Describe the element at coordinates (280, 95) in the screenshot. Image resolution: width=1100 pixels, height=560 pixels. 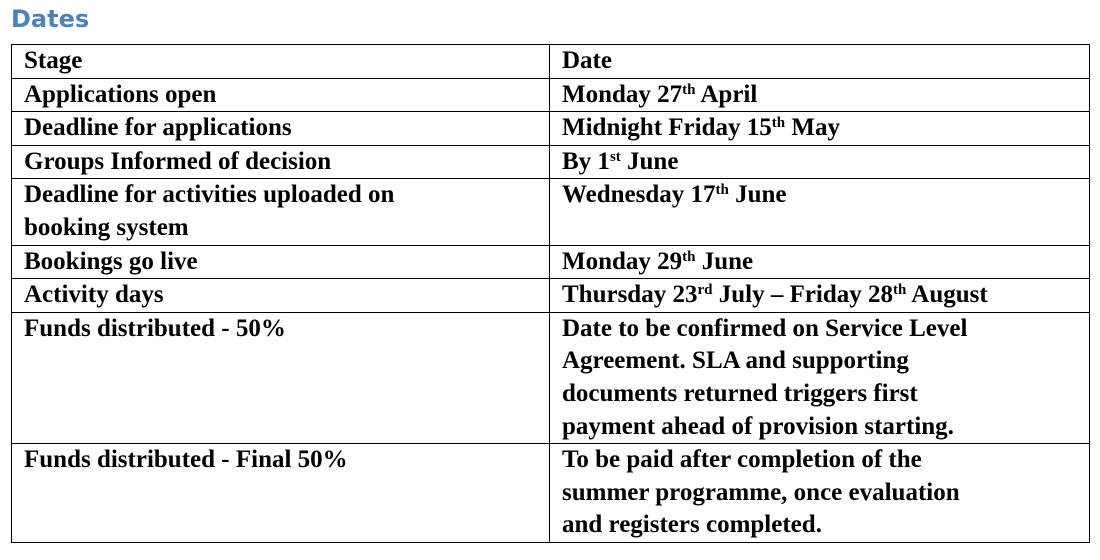
I see `stage-cell: Applications open` at that location.